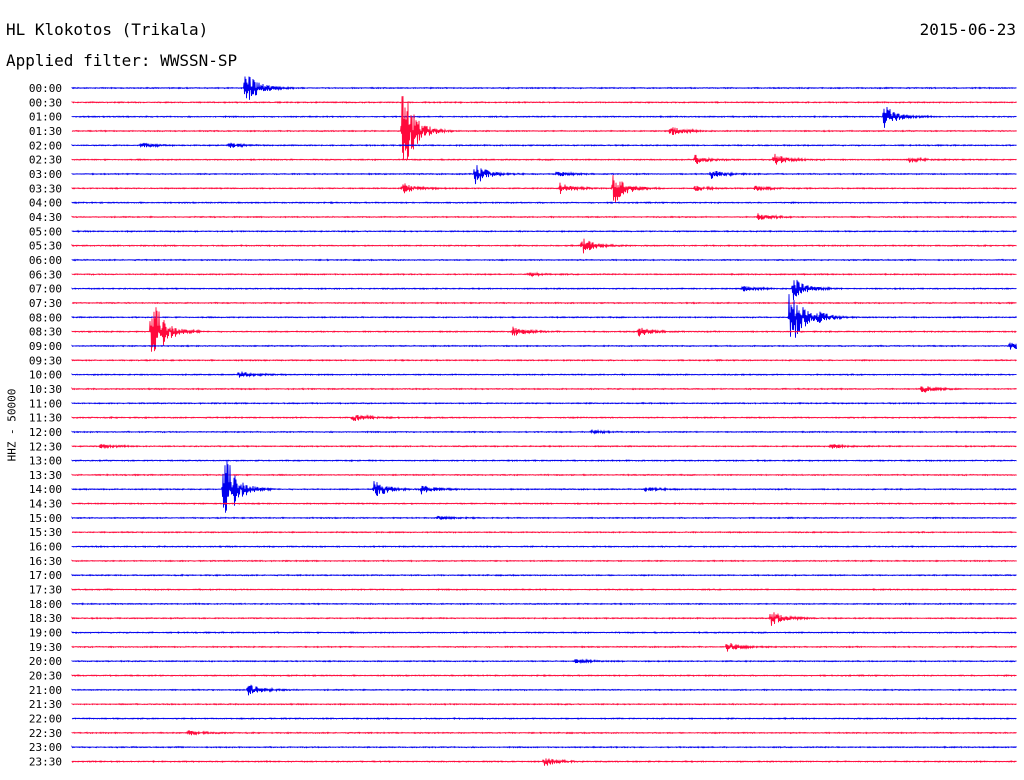  Describe the element at coordinates (45, 160) in the screenshot. I see `time-tick-label: 02:30` at that location.